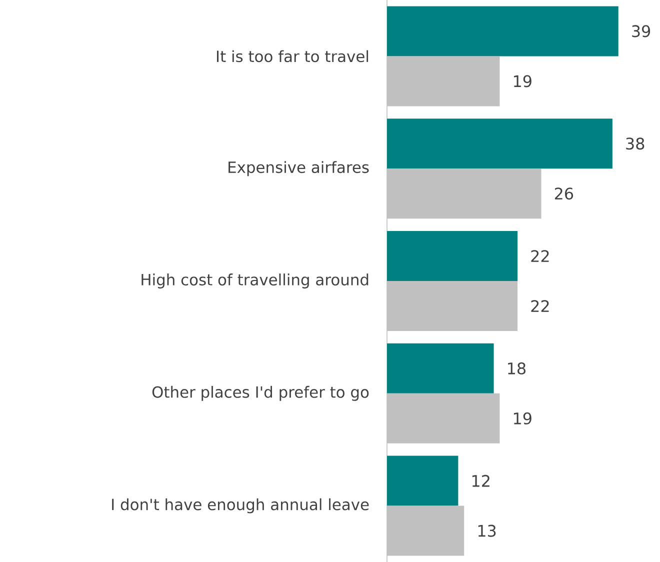 This screenshot has height=562, width=660. What do you see at coordinates (564, 194) in the screenshot?
I see `data-label: 26` at bounding box center [564, 194].